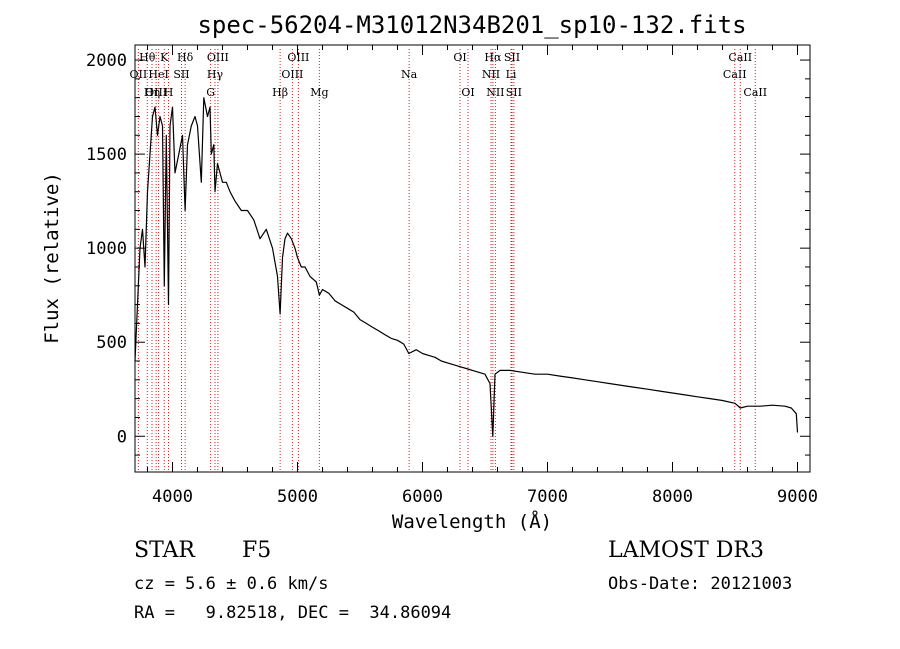  I want to click on y-tick-label: 2000, so click(106, 61).